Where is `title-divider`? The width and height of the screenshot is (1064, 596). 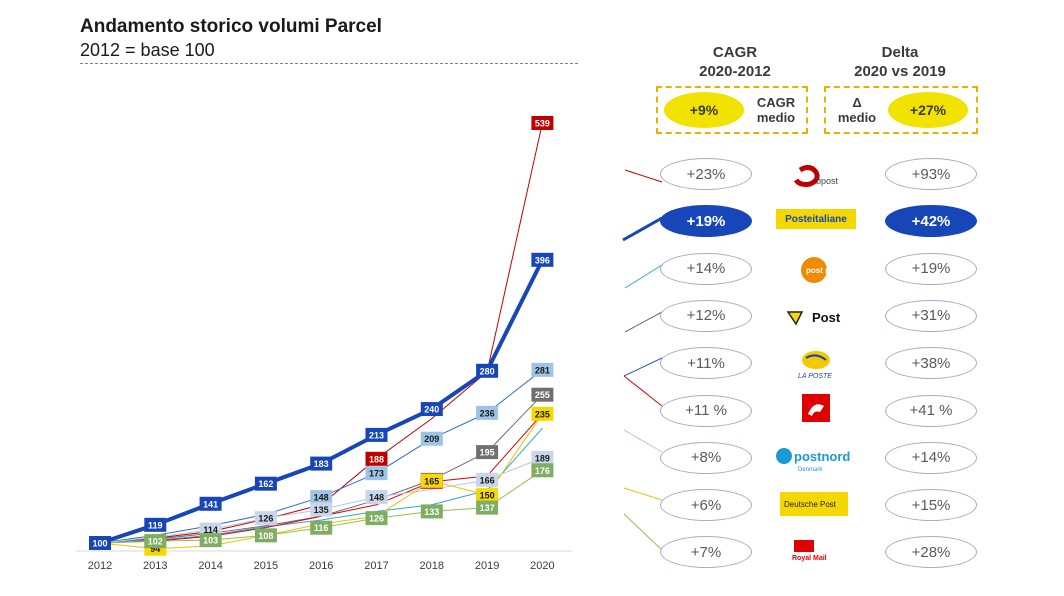 title-divider is located at coordinates (329, 63).